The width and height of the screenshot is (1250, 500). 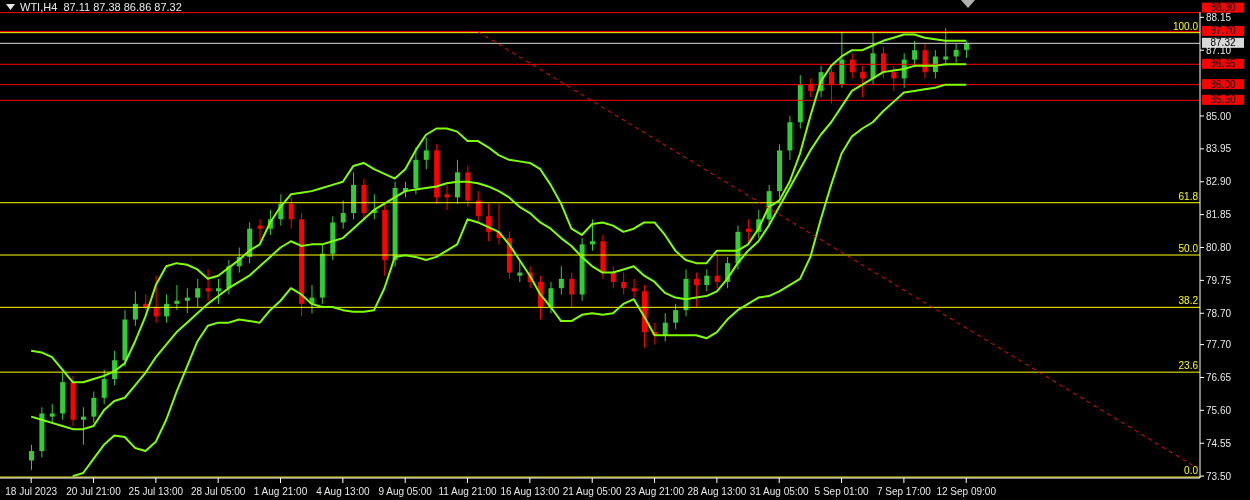 I want to click on y-tick-label: 74.55, so click(x=1219, y=443).